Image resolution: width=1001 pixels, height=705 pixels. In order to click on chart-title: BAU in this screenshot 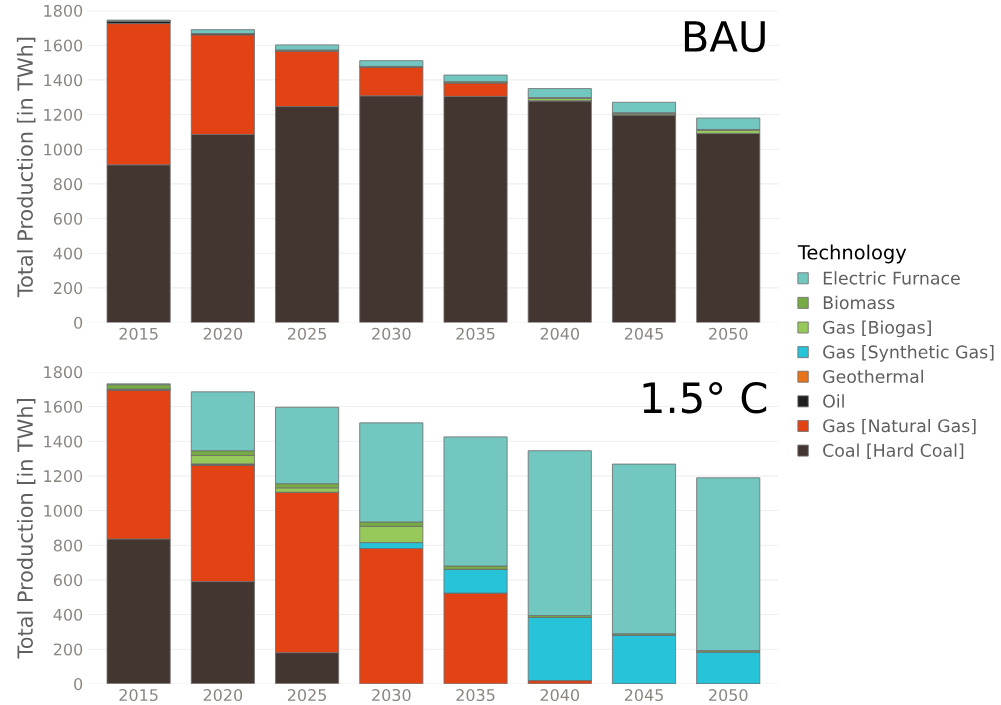, I will do `click(724, 37)`.